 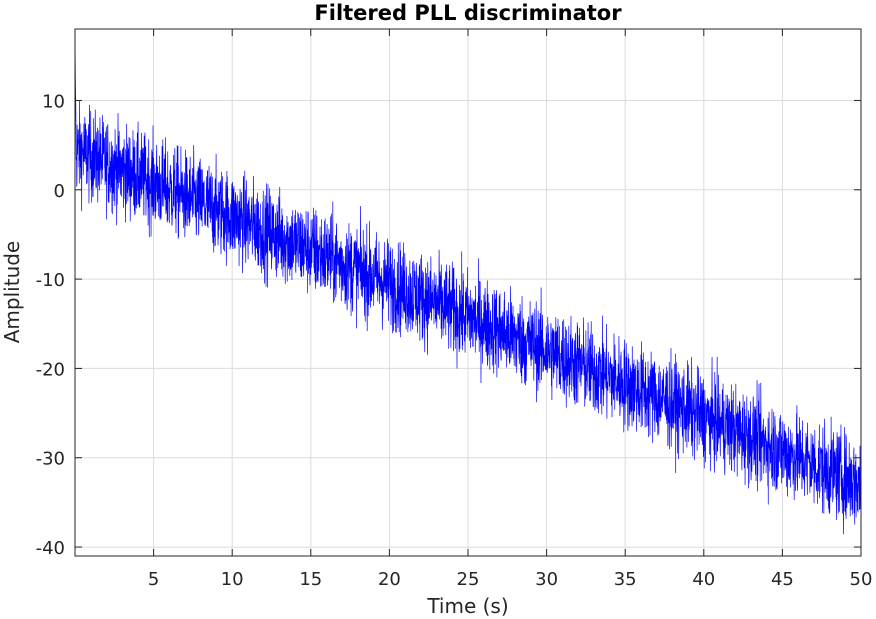 What do you see at coordinates (50, 459) in the screenshot?
I see `y-tick-label: -30` at bounding box center [50, 459].